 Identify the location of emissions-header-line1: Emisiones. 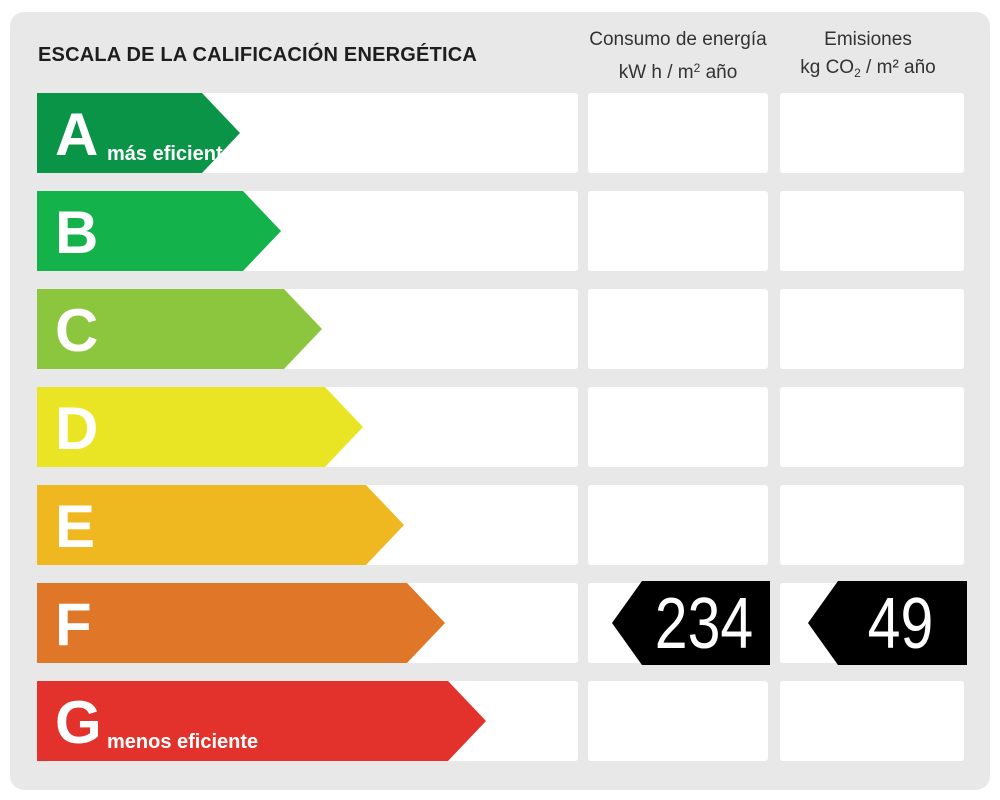
(868, 39).